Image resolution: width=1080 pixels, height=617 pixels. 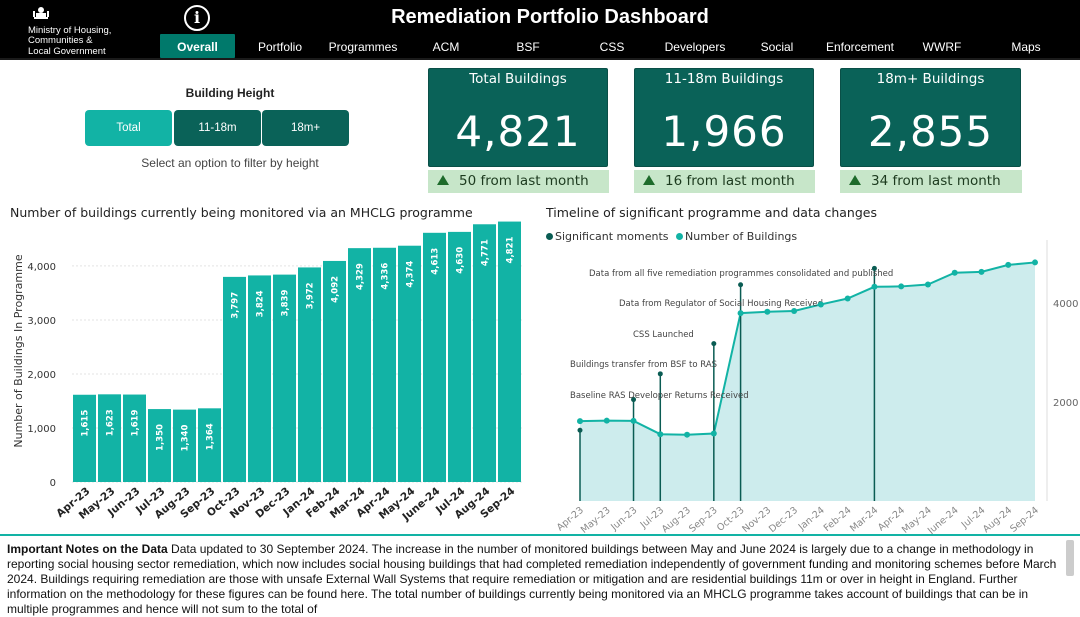 I want to click on info-icon: i, so click(x=197, y=18).